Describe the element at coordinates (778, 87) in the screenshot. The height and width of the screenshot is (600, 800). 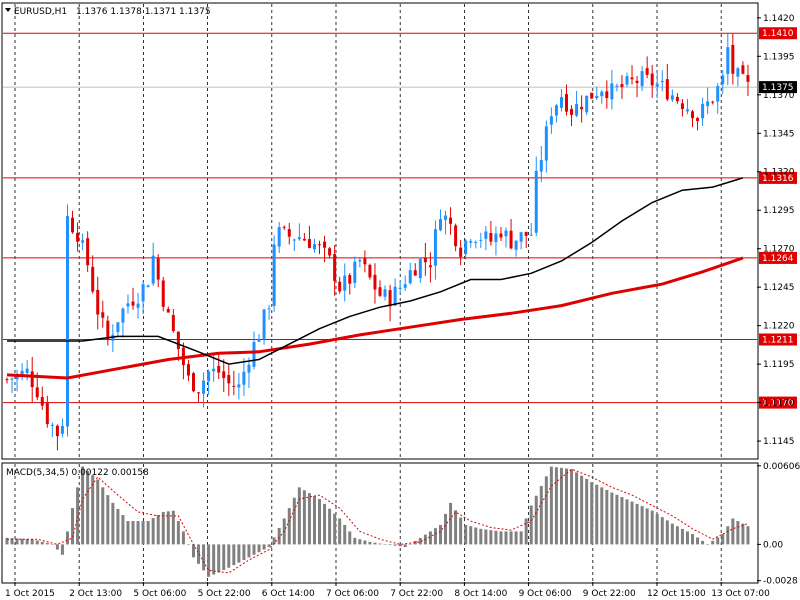
I see `current-price-tag` at that location.